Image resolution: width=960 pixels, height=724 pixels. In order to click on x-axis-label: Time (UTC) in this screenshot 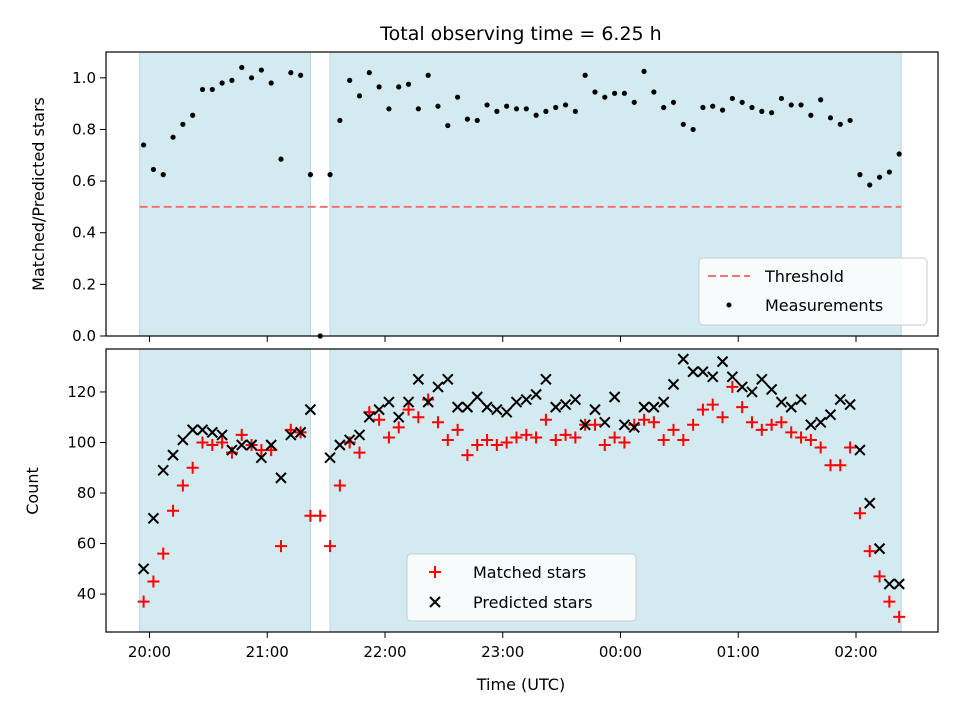, I will do `click(520, 684)`.